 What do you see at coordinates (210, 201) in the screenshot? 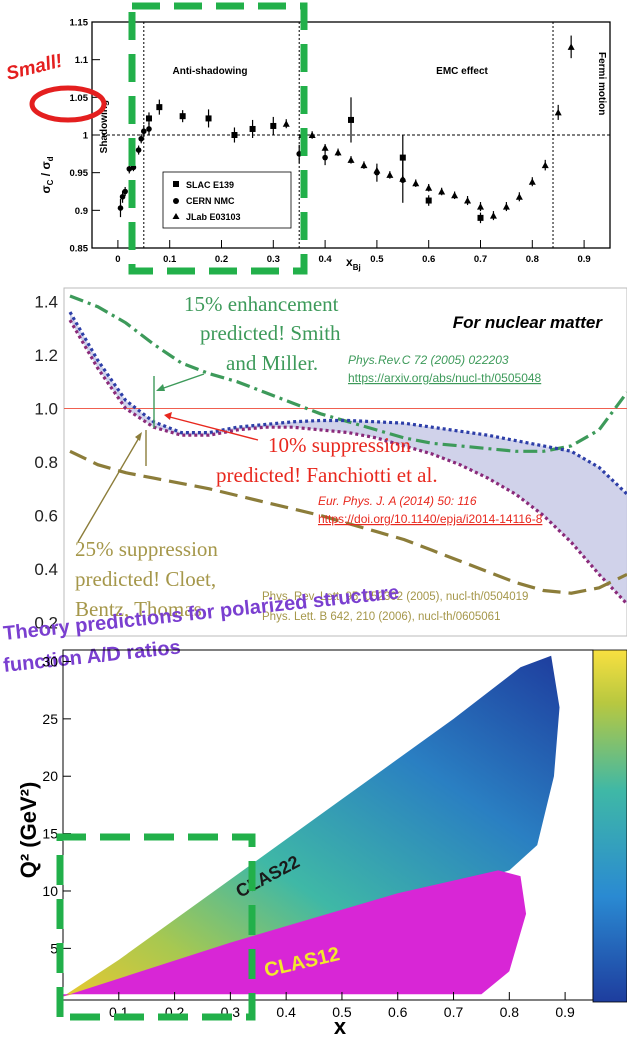
I see `legend-label: CERN NMC` at bounding box center [210, 201].